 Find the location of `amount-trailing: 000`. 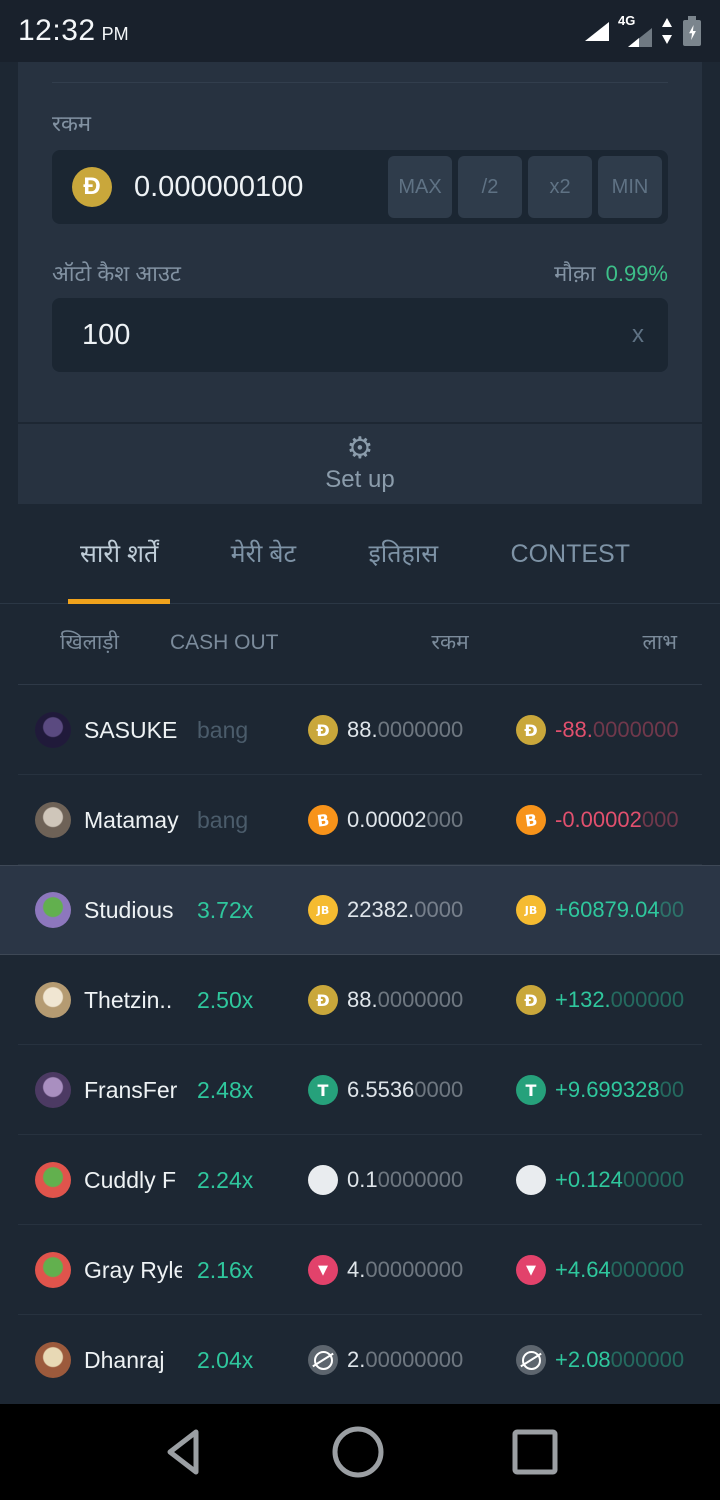

amount-trailing: 000 is located at coordinates (445, 819).